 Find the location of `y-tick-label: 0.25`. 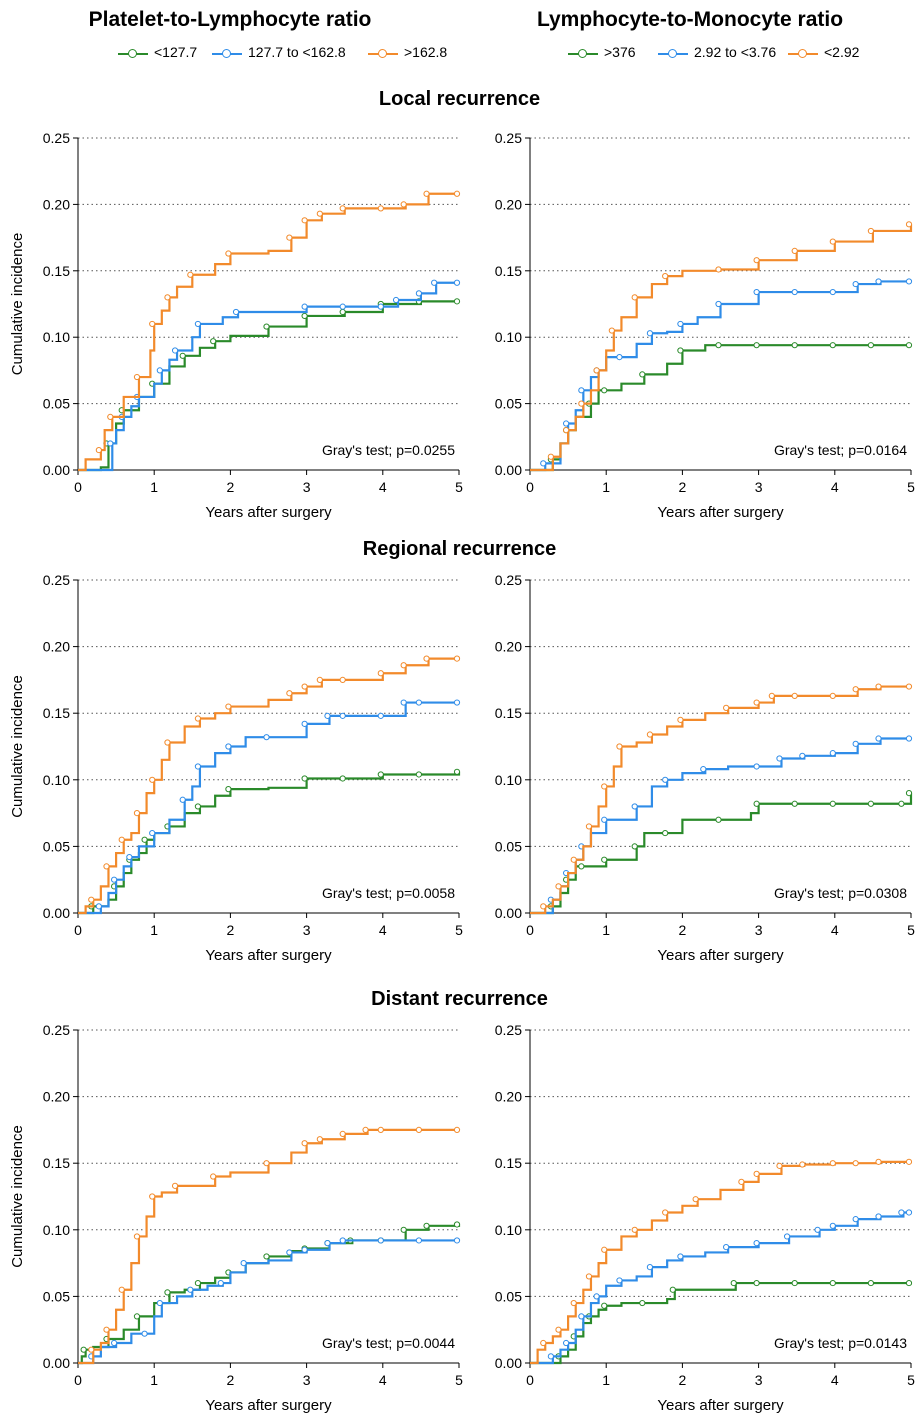

y-tick-label: 0.25 is located at coordinates (56, 580).